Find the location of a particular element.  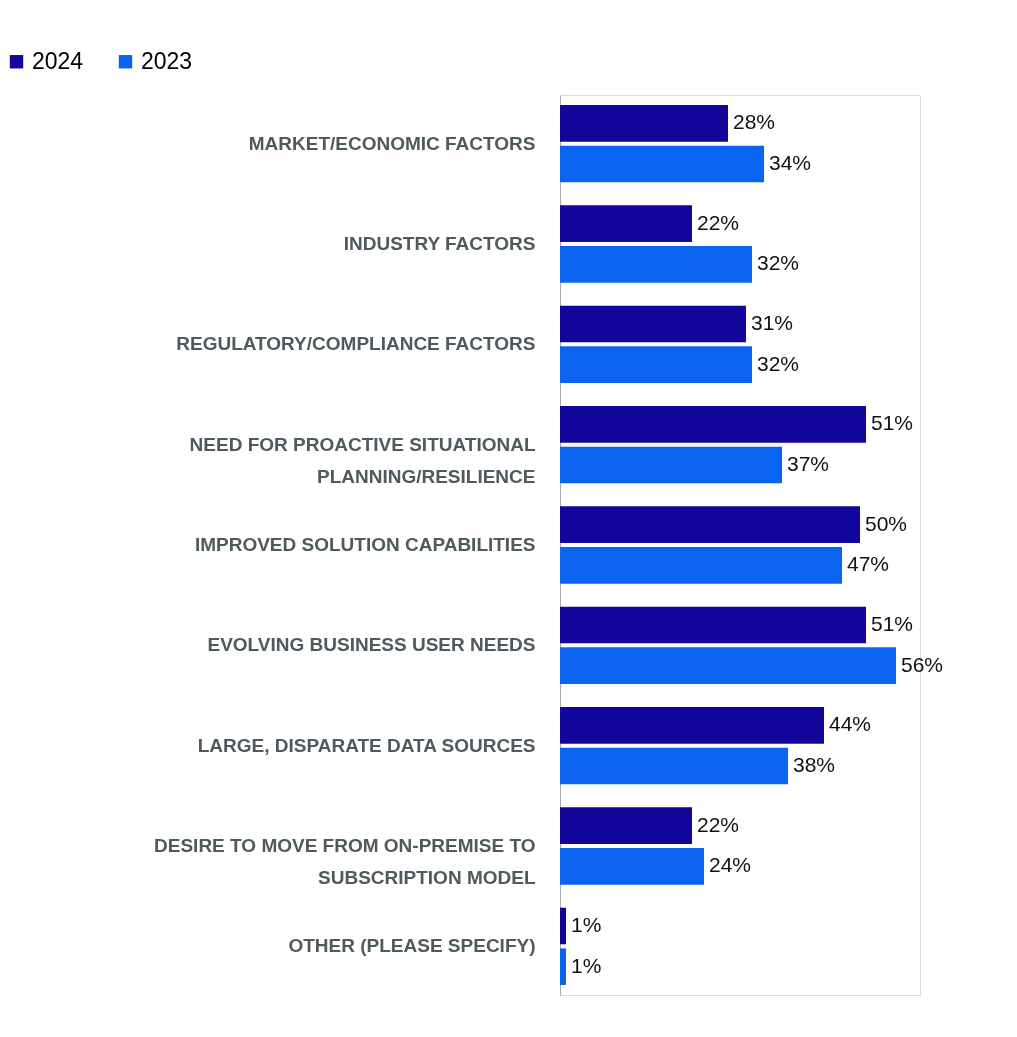

y-tick-label: IMPROVED SOLUTION CAPABILITIES is located at coordinates (365, 544).